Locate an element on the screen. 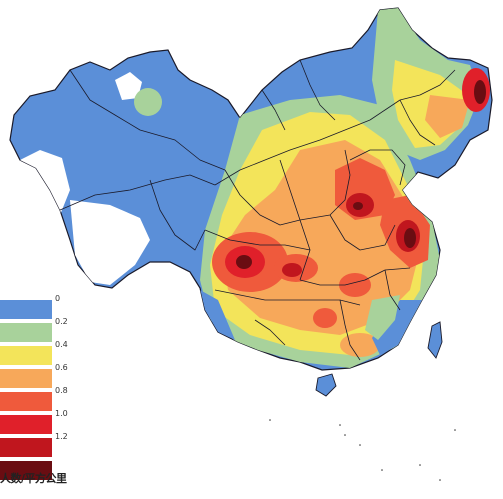  no-data-region-tibet is located at coordinates (110, 242).